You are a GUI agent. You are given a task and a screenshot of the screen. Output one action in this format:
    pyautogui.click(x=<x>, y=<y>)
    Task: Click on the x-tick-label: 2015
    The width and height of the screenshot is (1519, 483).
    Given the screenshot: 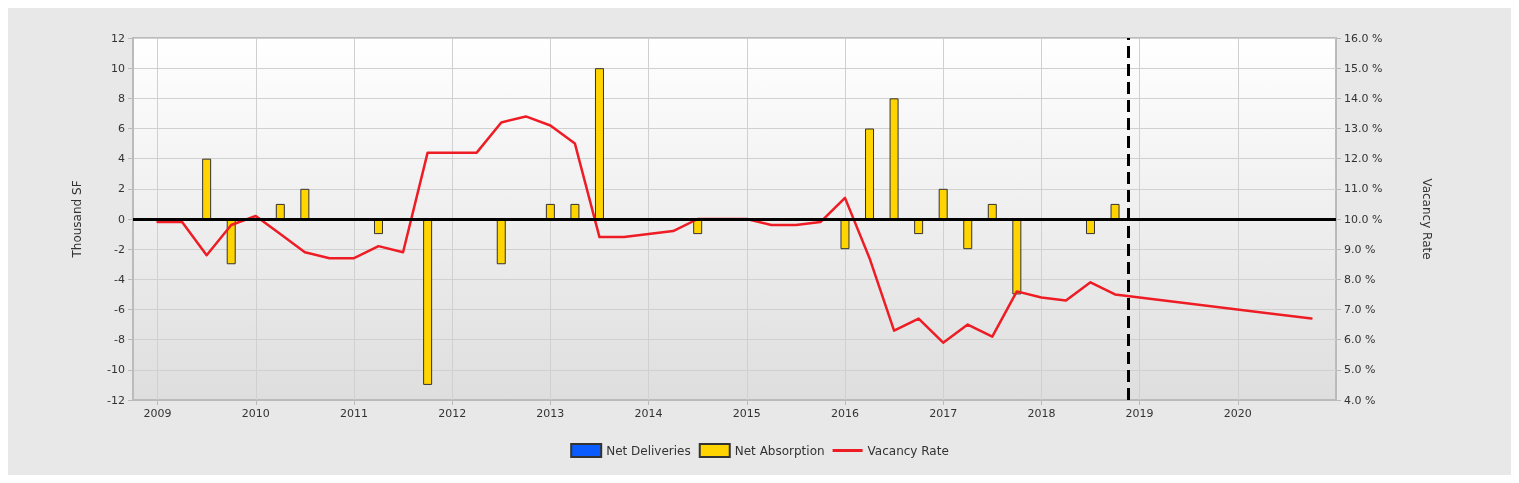 What is the action you would take?
    pyautogui.click(x=746, y=413)
    